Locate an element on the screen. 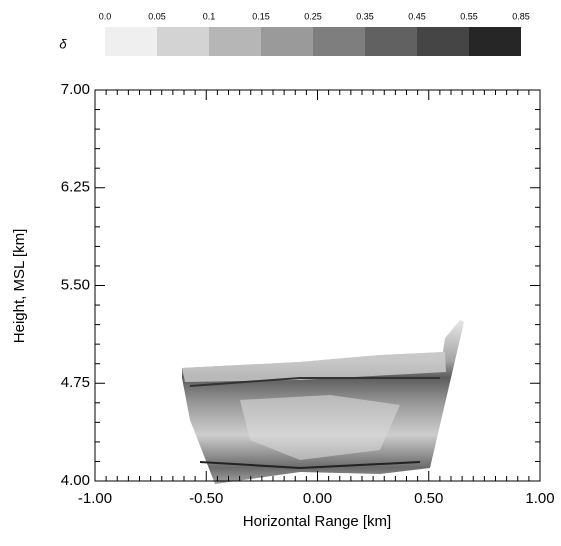 This screenshot has height=546, width=561. y-tick-label: 4.00 is located at coordinates (75, 480).